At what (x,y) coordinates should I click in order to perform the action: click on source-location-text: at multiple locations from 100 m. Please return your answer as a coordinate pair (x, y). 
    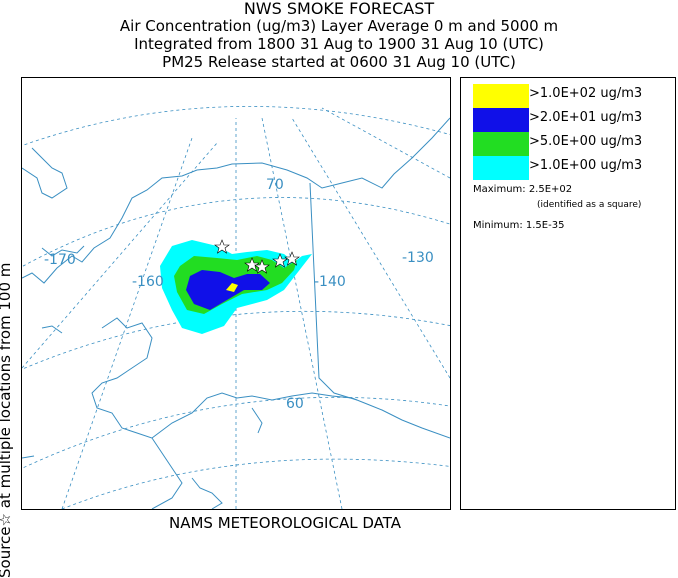
    Looking at the image, I should click on (7, 386).